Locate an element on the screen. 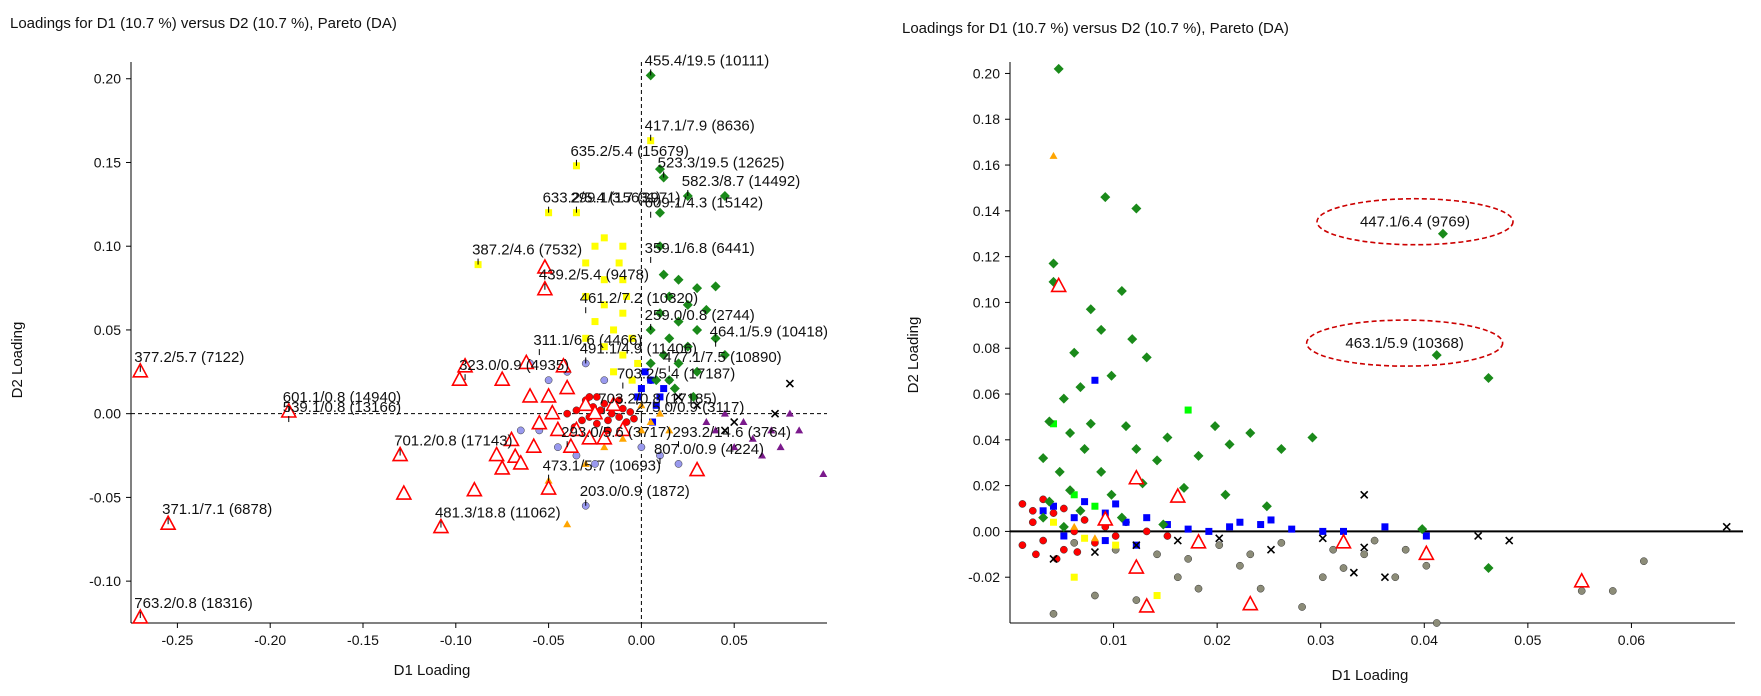 This screenshot has width=1761, height=696. highlighted-annotation: 463.1/5.9 (10368) is located at coordinates (1404, 343).